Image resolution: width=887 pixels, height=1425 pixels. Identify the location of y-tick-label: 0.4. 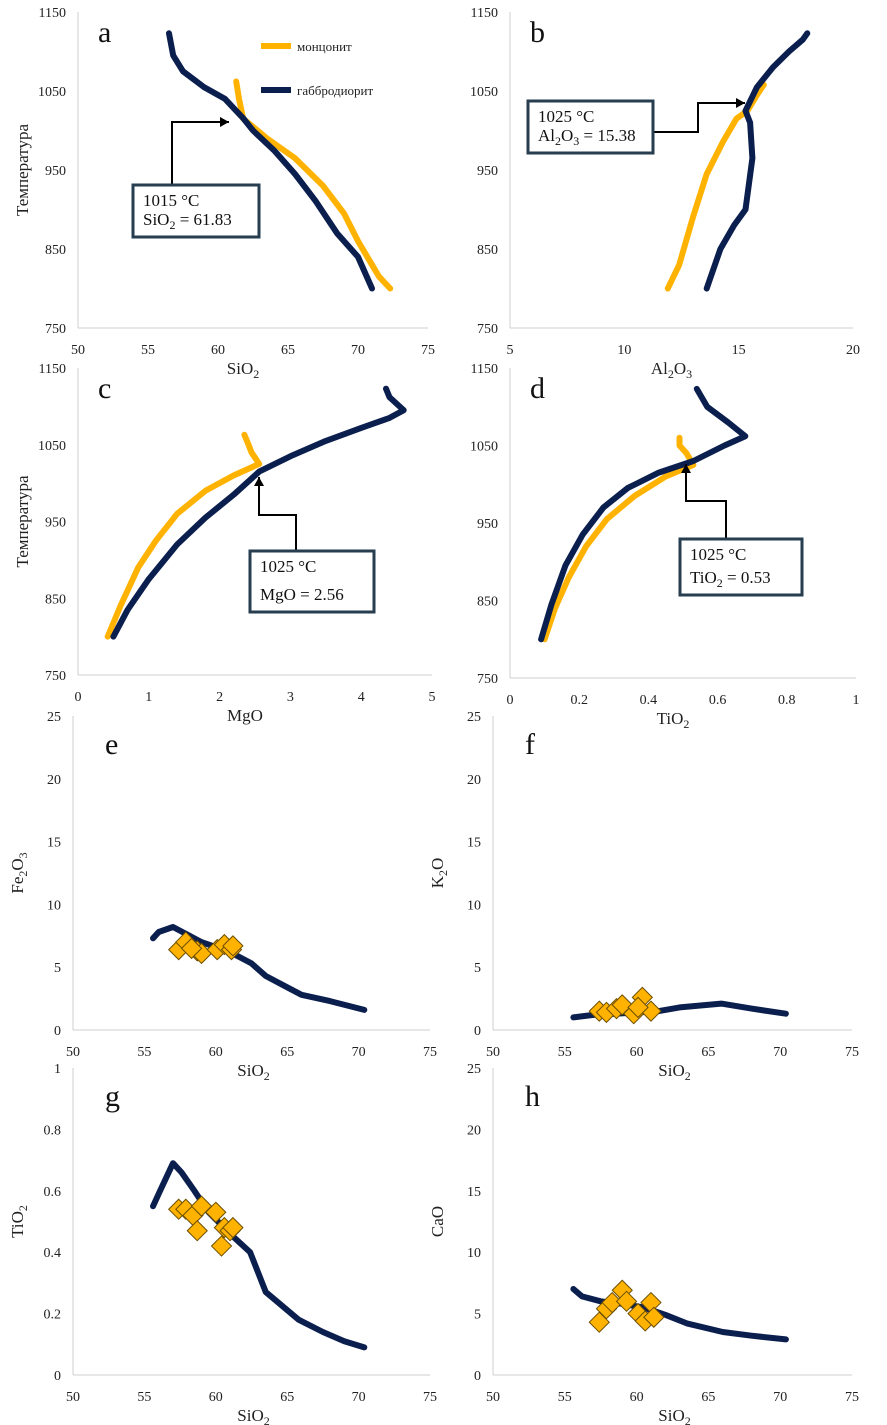
(53, 1253).